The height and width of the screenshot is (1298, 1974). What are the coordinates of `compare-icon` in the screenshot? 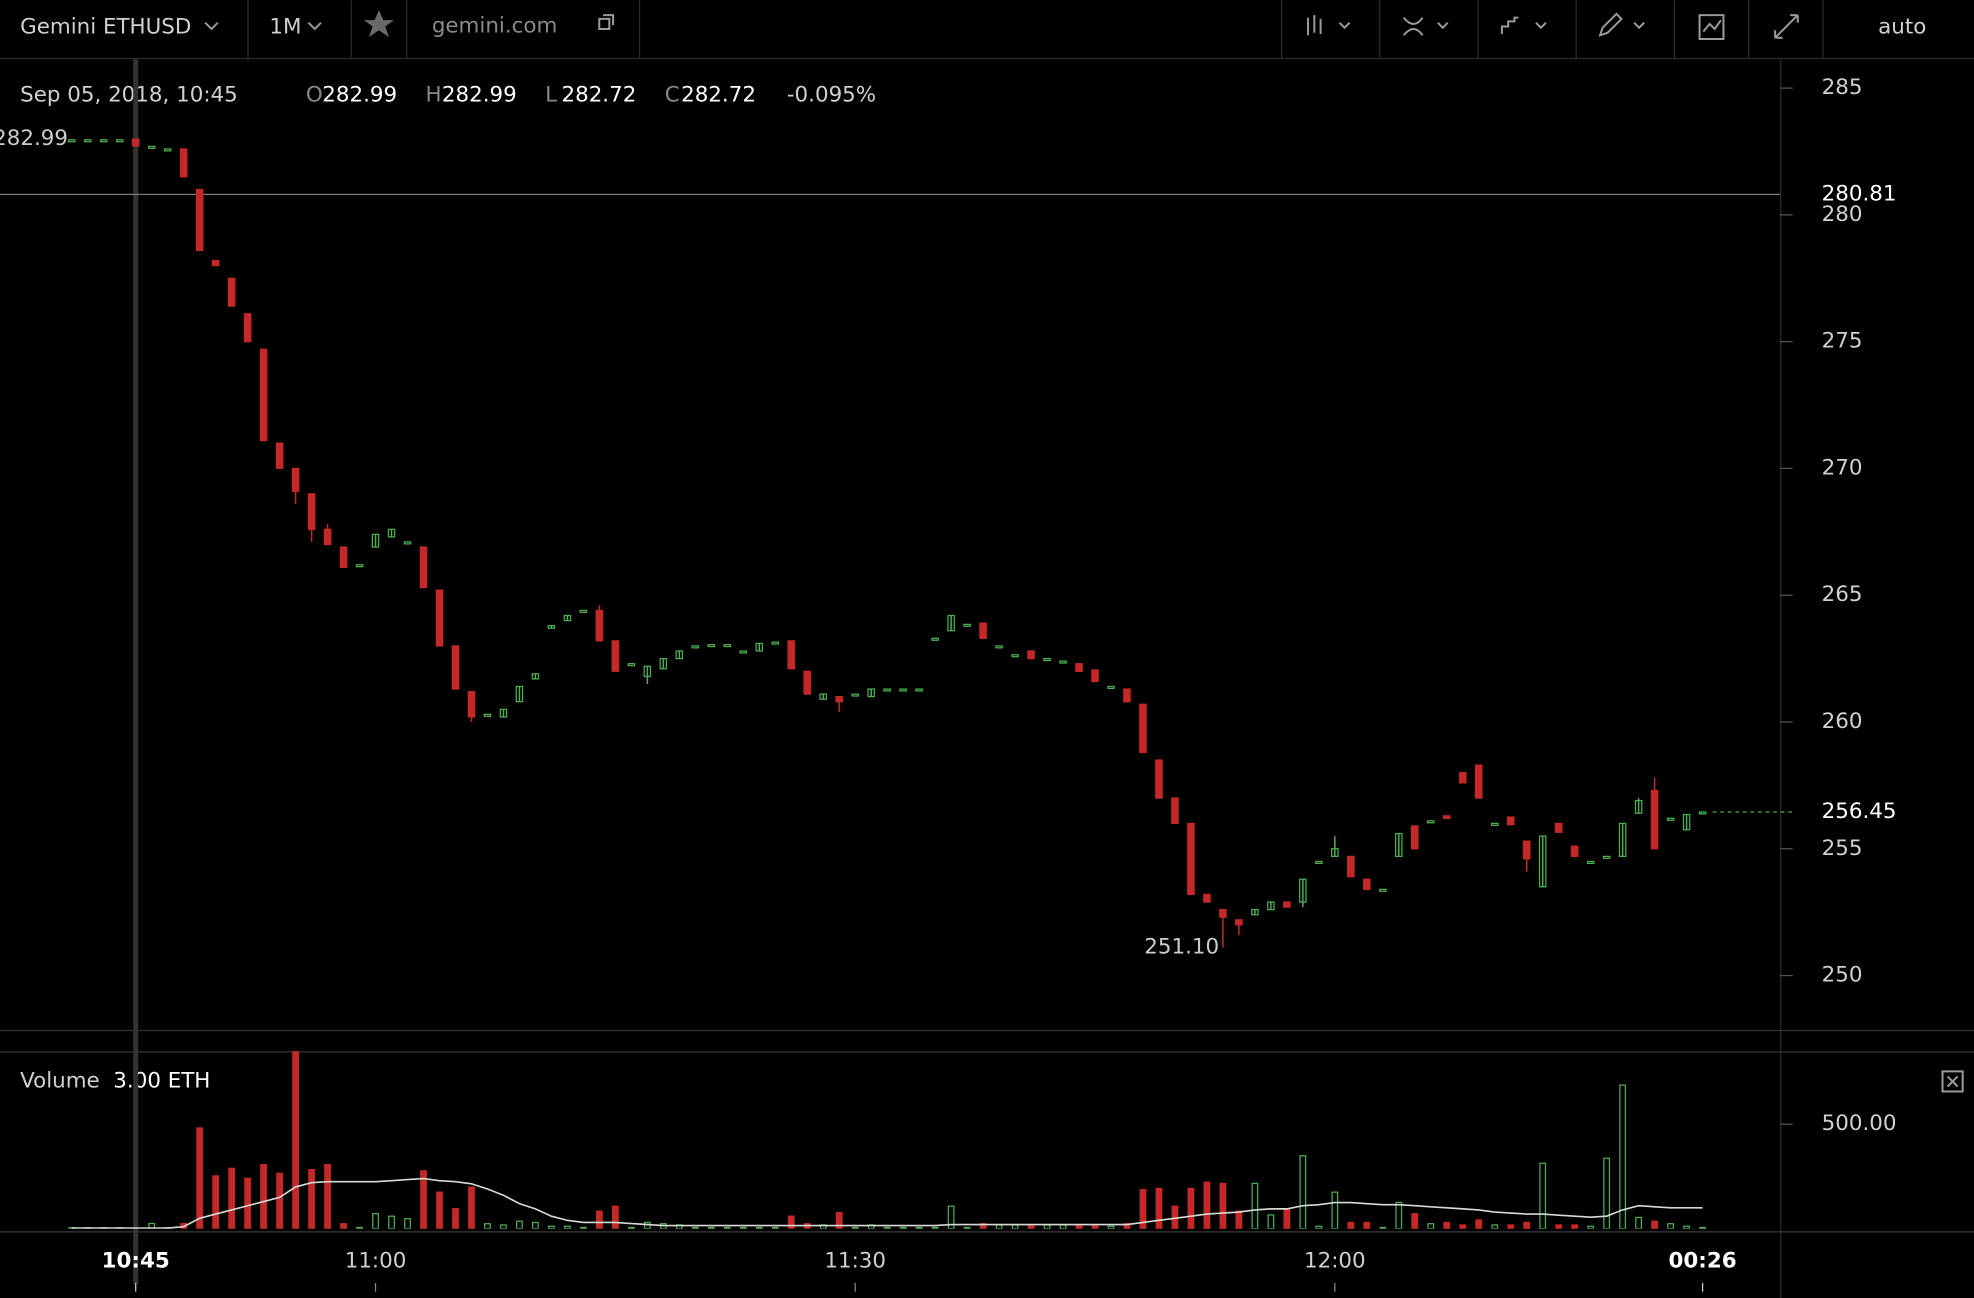 It's located at (1523, 25).